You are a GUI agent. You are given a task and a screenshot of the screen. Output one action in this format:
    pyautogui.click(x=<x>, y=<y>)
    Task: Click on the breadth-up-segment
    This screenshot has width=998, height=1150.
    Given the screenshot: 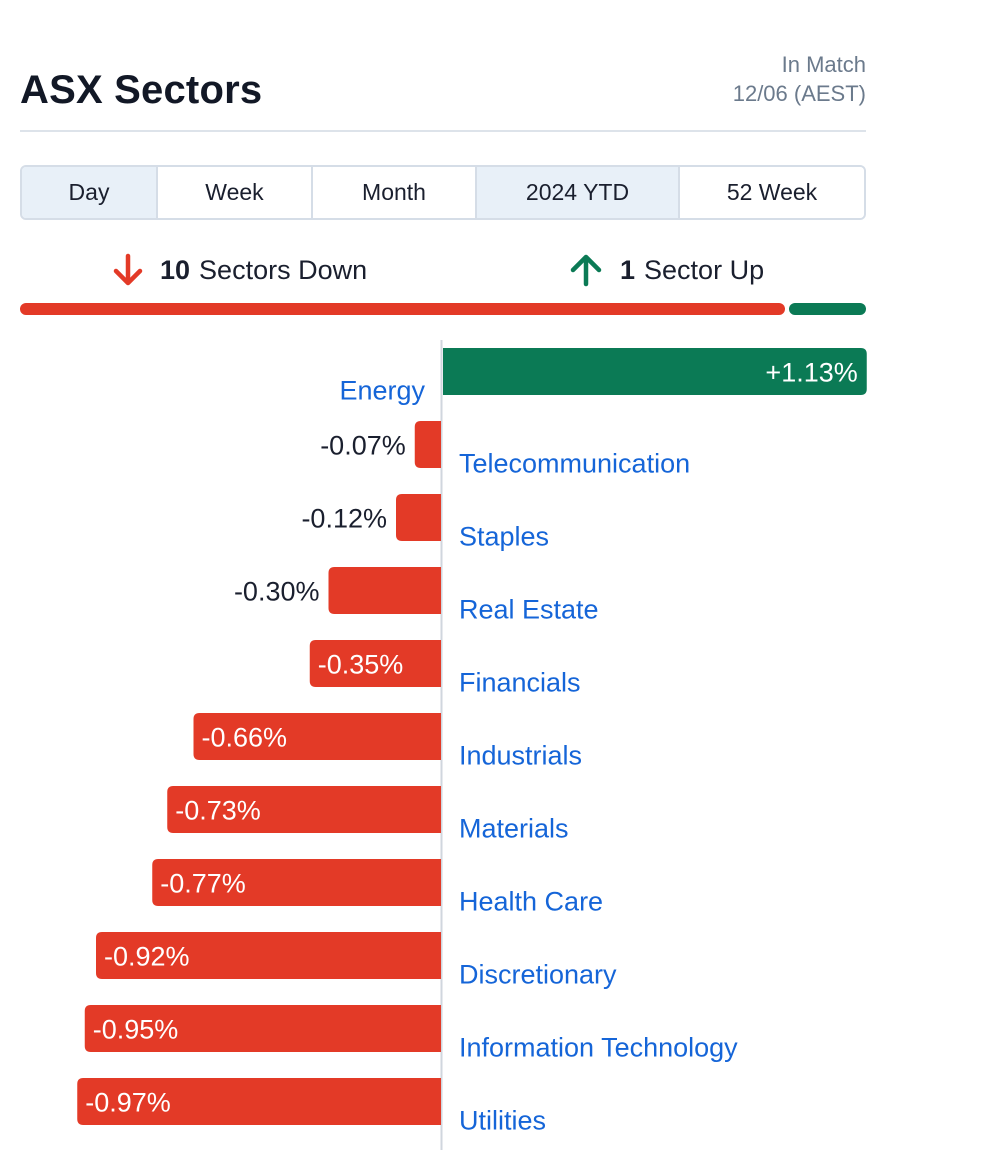 What is the action you would take?
    pyautogui.click(x=827, y=309)
    